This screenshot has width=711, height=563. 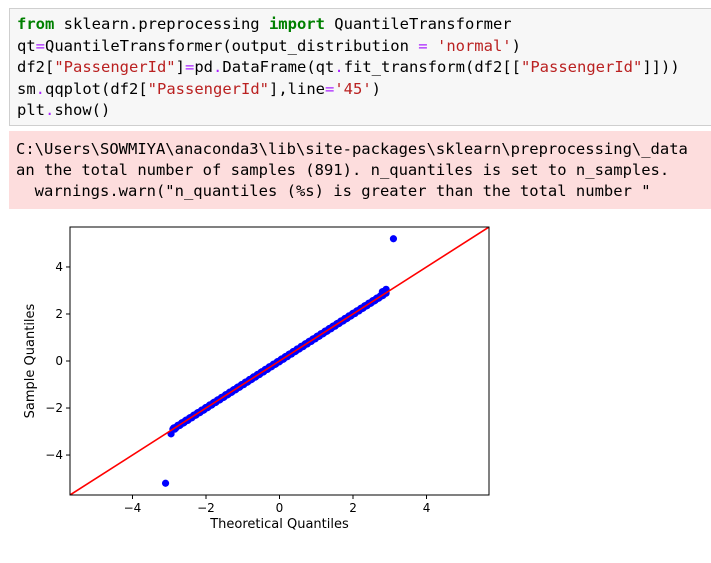 What do you see at coordinates (59, 267) in the screenshot?
I see `y-tick-label: 4` at bounding box center [59, 267].